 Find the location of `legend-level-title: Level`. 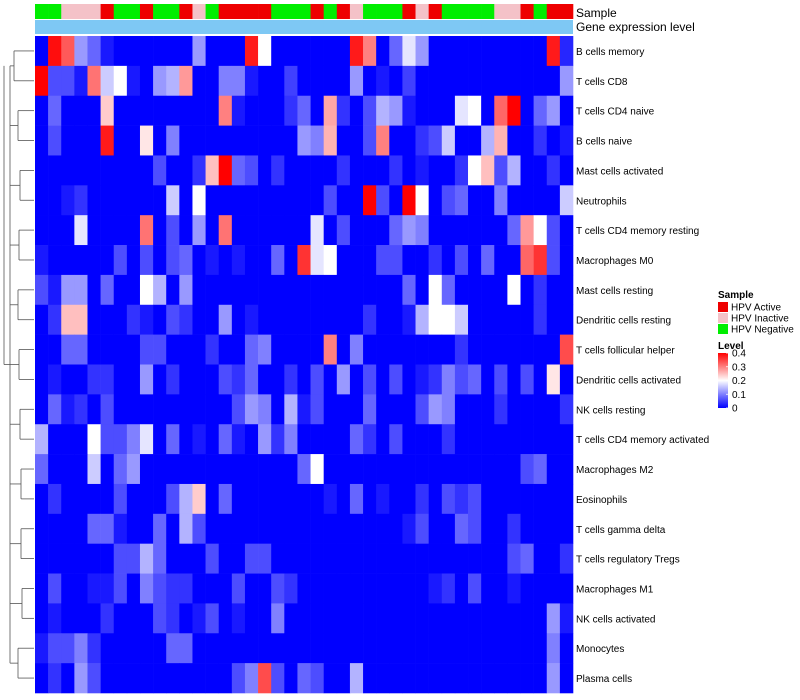

legend-level-title: Level is located at coordinates (731, 346).